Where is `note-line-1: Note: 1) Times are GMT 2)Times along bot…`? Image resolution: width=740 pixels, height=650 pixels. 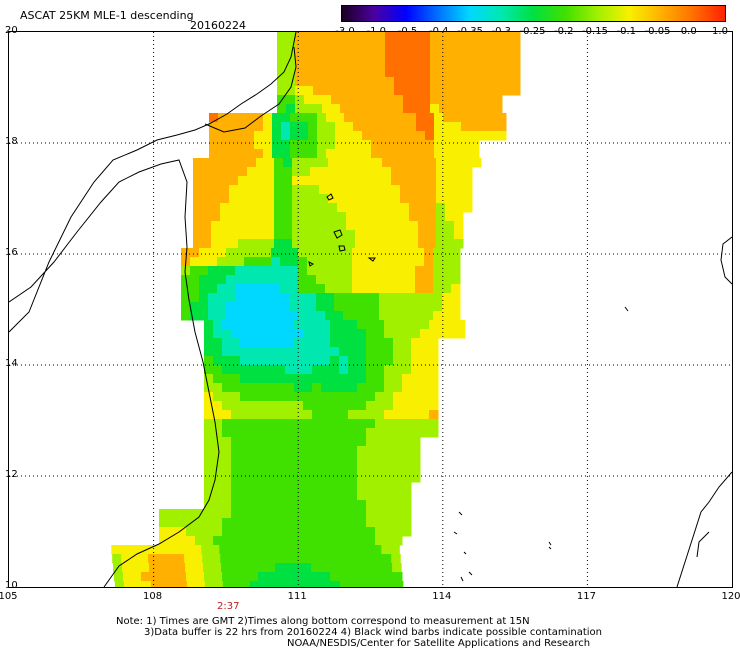
note-line-1: Note: 1) Times are GMT 2)Times along bot… is located at coordinates (323, 621).